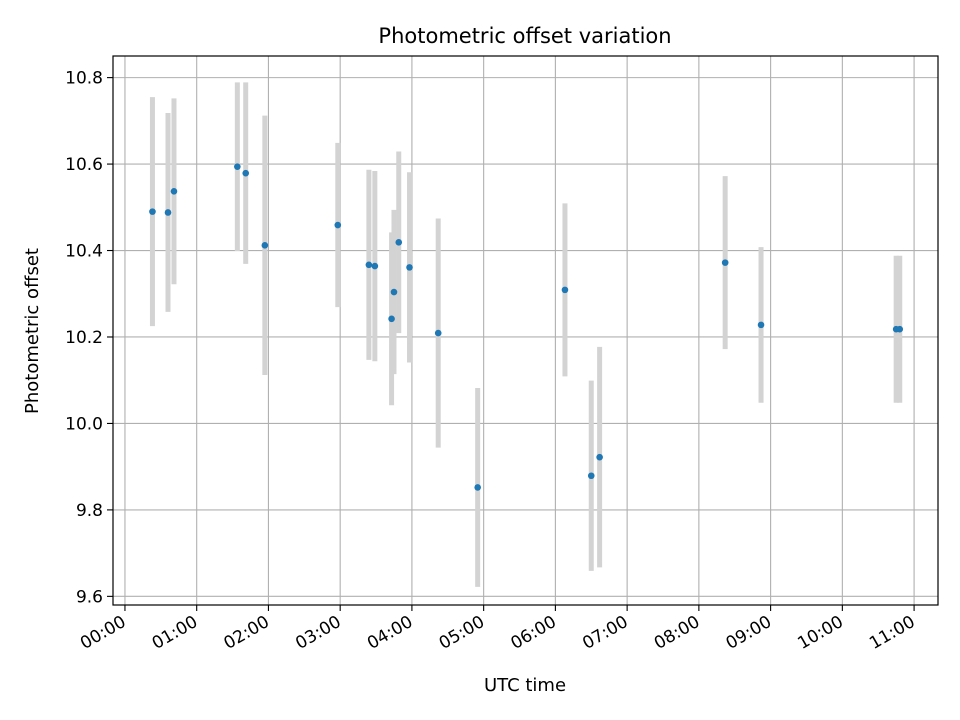 The height and width of the screenshot is (720, 960). Describe the element at coordinates (89, 511) in the screenshot. I see `y-tick-label: 9.8` at that location.